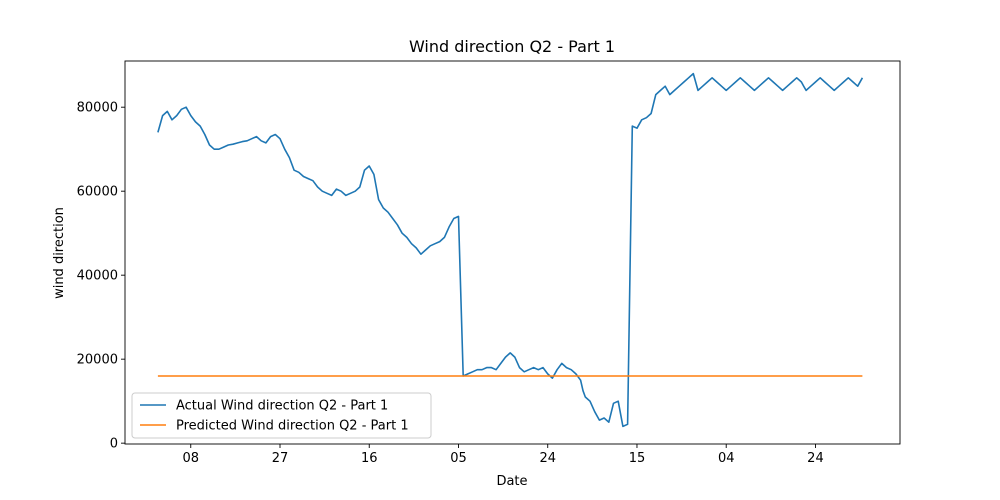 This screenshot has height=500, width=1000. Describe the element at coordinates (282, 406) in the screenshot. I see `legend-entry: Actual Wind direction Q2 - Part 1` at that location.